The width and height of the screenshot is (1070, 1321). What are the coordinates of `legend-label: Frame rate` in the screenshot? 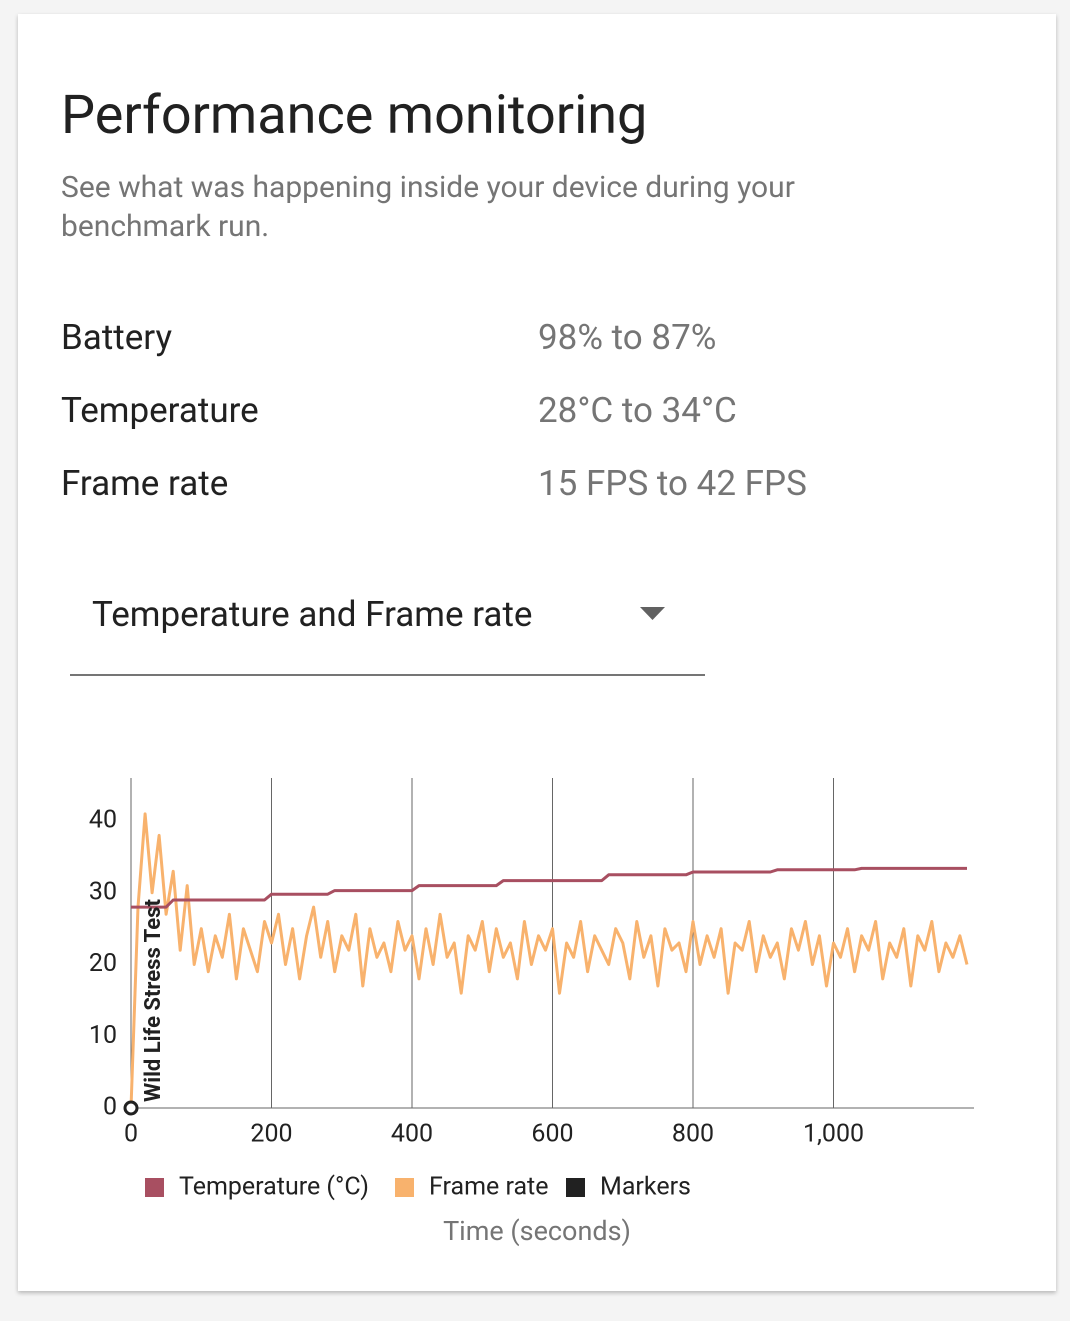 It's located at (488, 1187).